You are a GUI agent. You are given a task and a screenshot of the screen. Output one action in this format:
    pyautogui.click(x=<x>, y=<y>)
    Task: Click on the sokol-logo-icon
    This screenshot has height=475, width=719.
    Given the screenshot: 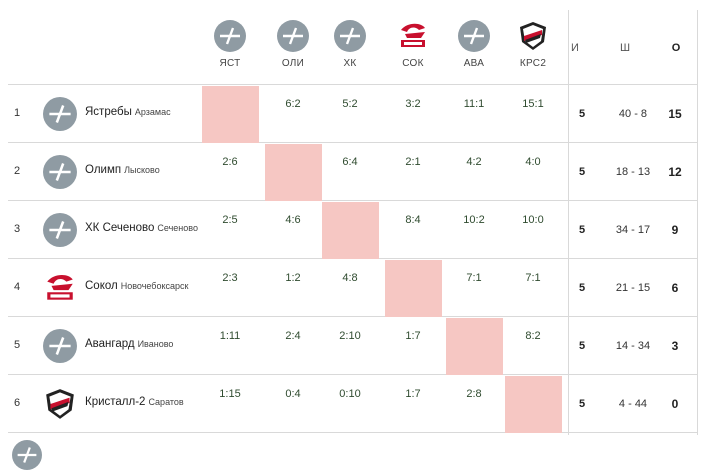 What is the action you would take?
    pyautogui.click(x=413, y=36)
    